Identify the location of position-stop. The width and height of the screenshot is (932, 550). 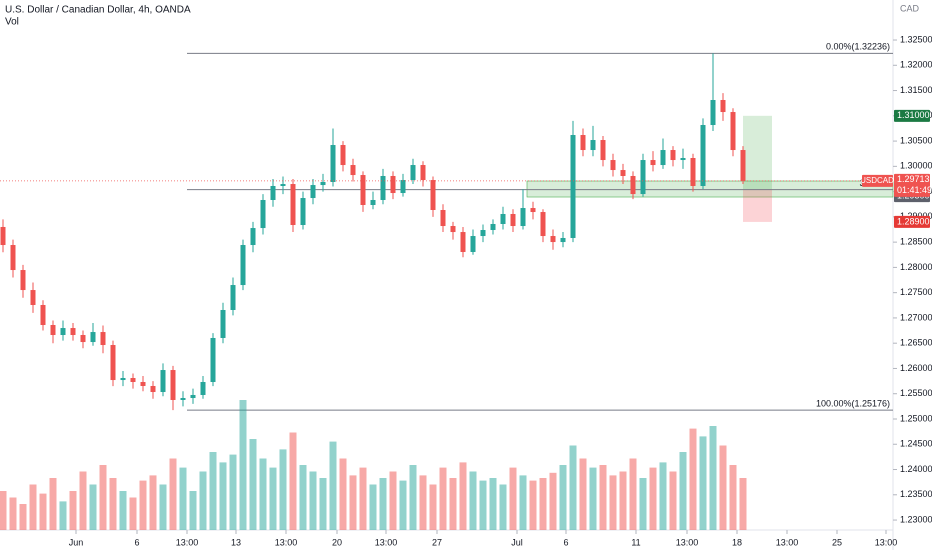
(757, 205).